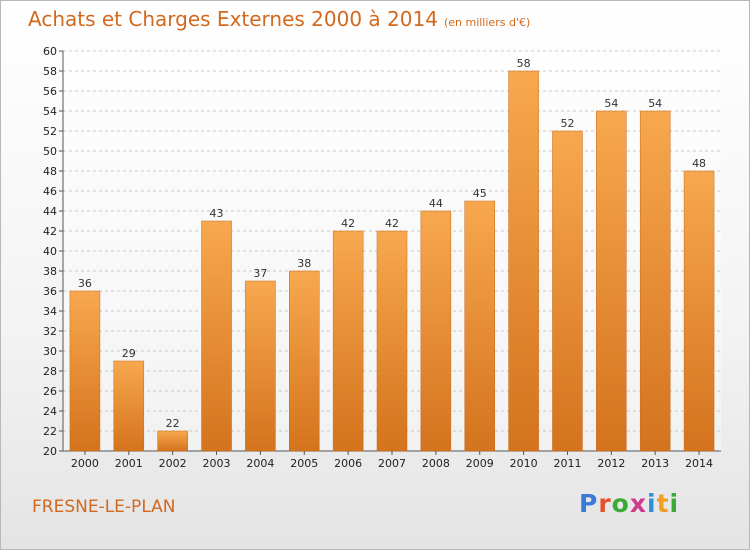  Describe the element at coordinates (50, 311) in the screenshot. I see `y-tick-label: 34` at that location.